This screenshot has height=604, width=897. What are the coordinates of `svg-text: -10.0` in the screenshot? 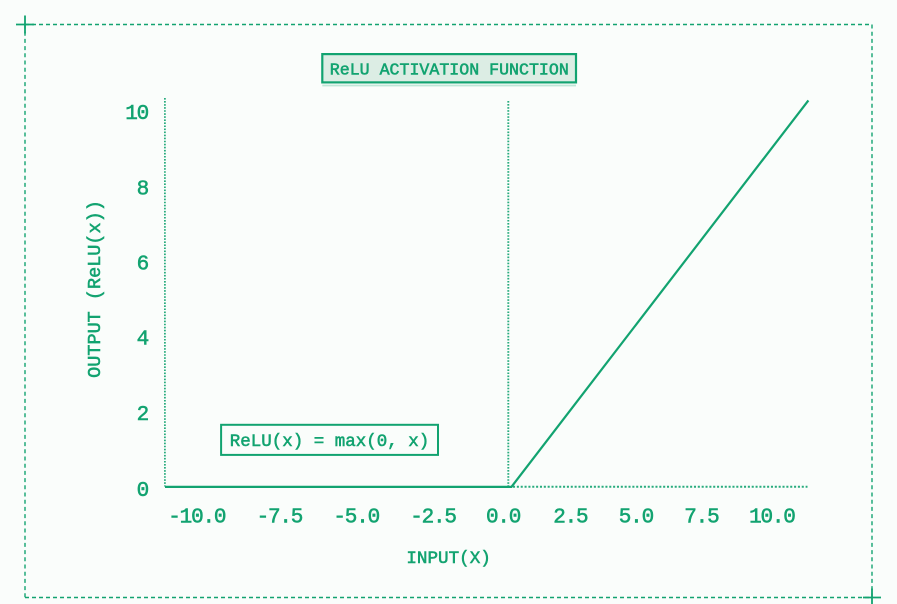 It's located at (197, 518).